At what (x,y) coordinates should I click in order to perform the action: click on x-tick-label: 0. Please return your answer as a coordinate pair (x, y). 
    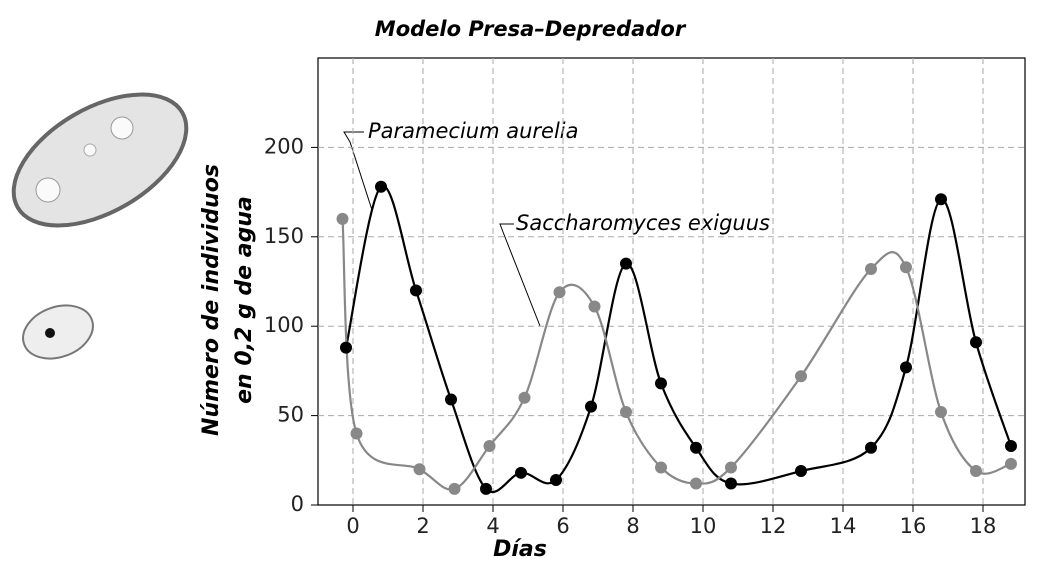
    Looking at the image, I should click on (352, 526).